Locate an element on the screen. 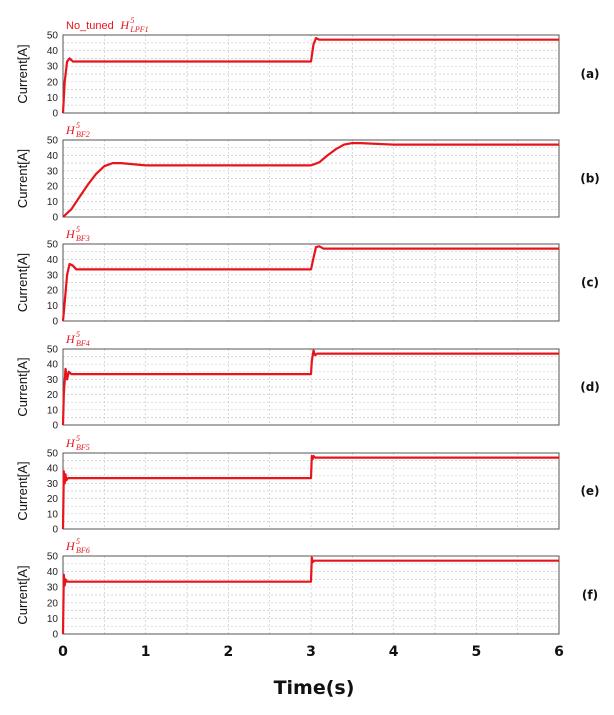  panel-title-subscript: BF2 is located at coordinates (83, 134).